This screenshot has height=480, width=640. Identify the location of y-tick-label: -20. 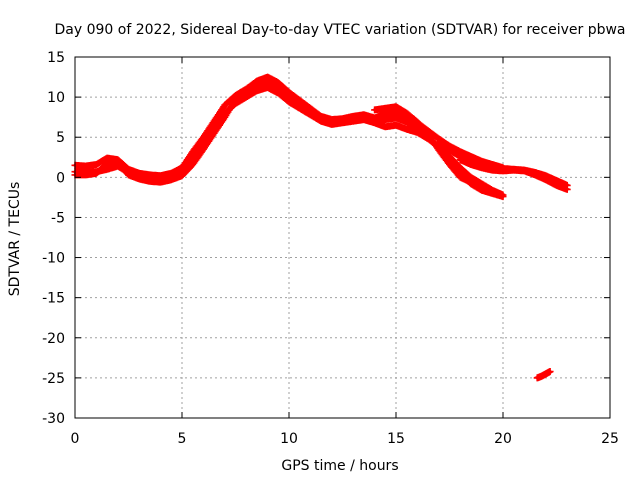
(53, 339).